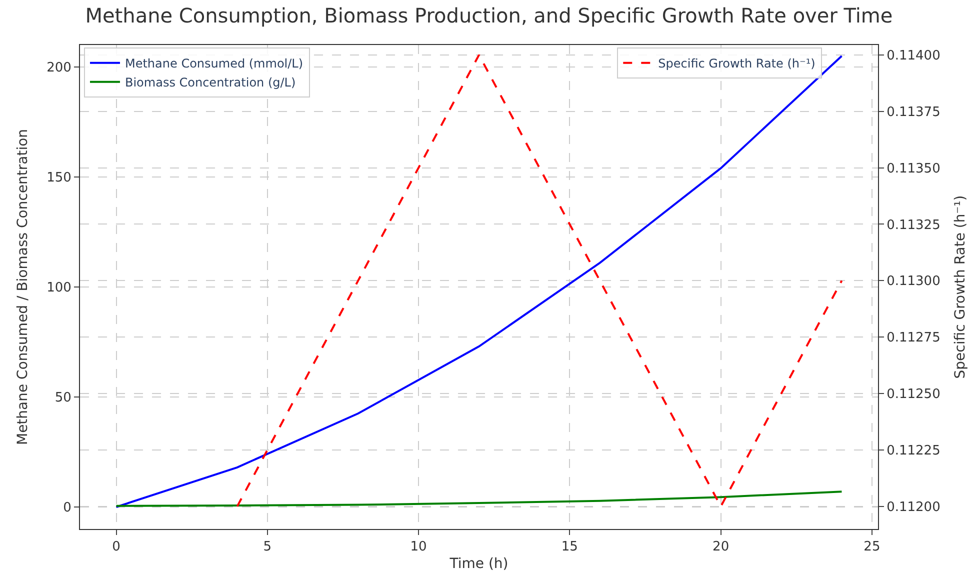  Describe the element at coordinates (913, 451) in the screenshot. I see `y2-tick-label: 0.11225` at that location.